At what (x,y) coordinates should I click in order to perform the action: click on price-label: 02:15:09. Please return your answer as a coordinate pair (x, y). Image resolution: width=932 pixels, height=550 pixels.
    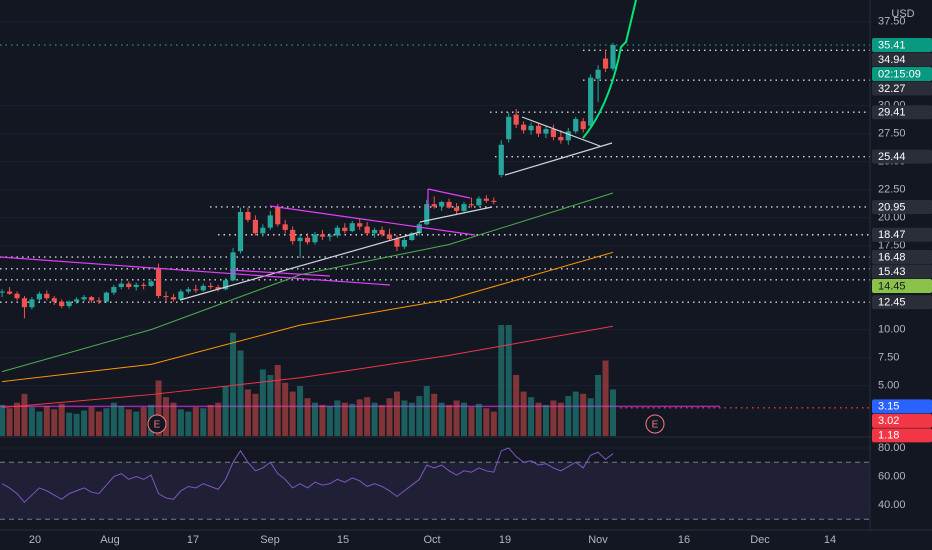
    Looking at the image, I should click on (899, 74).